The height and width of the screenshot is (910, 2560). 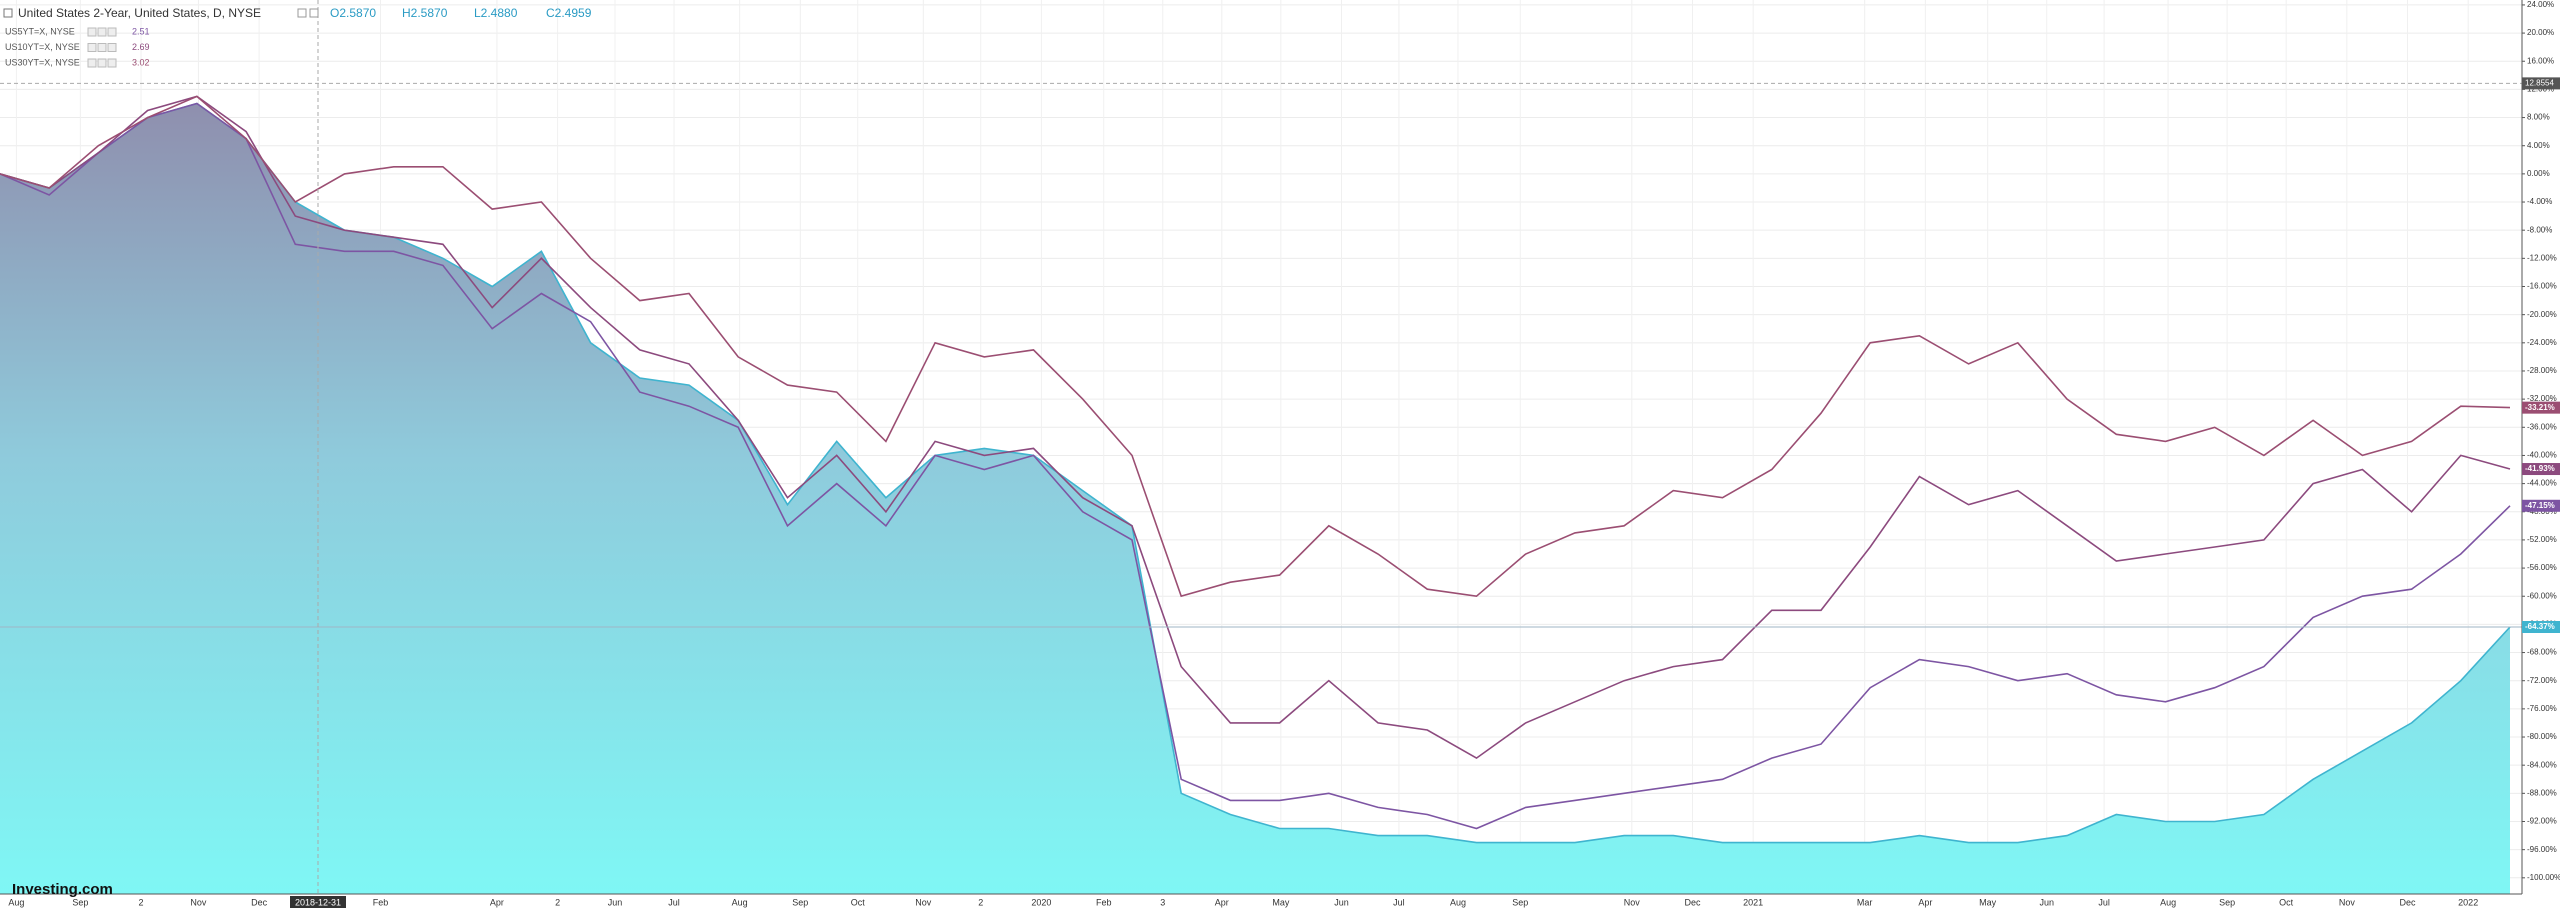 What do you see at coordinates (2538, 117) in the screenshot?
I see `y-tick-label: 8.00%` at bounding box center [2538, 117].